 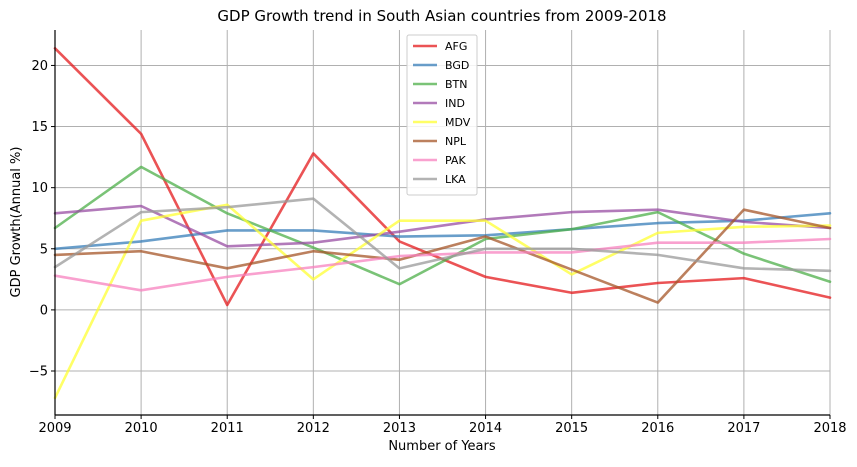 What do you see at coordinates (829, 428) in the screenshot?
I see `x-tick-label: 2018` at bounding box center [829, 428].